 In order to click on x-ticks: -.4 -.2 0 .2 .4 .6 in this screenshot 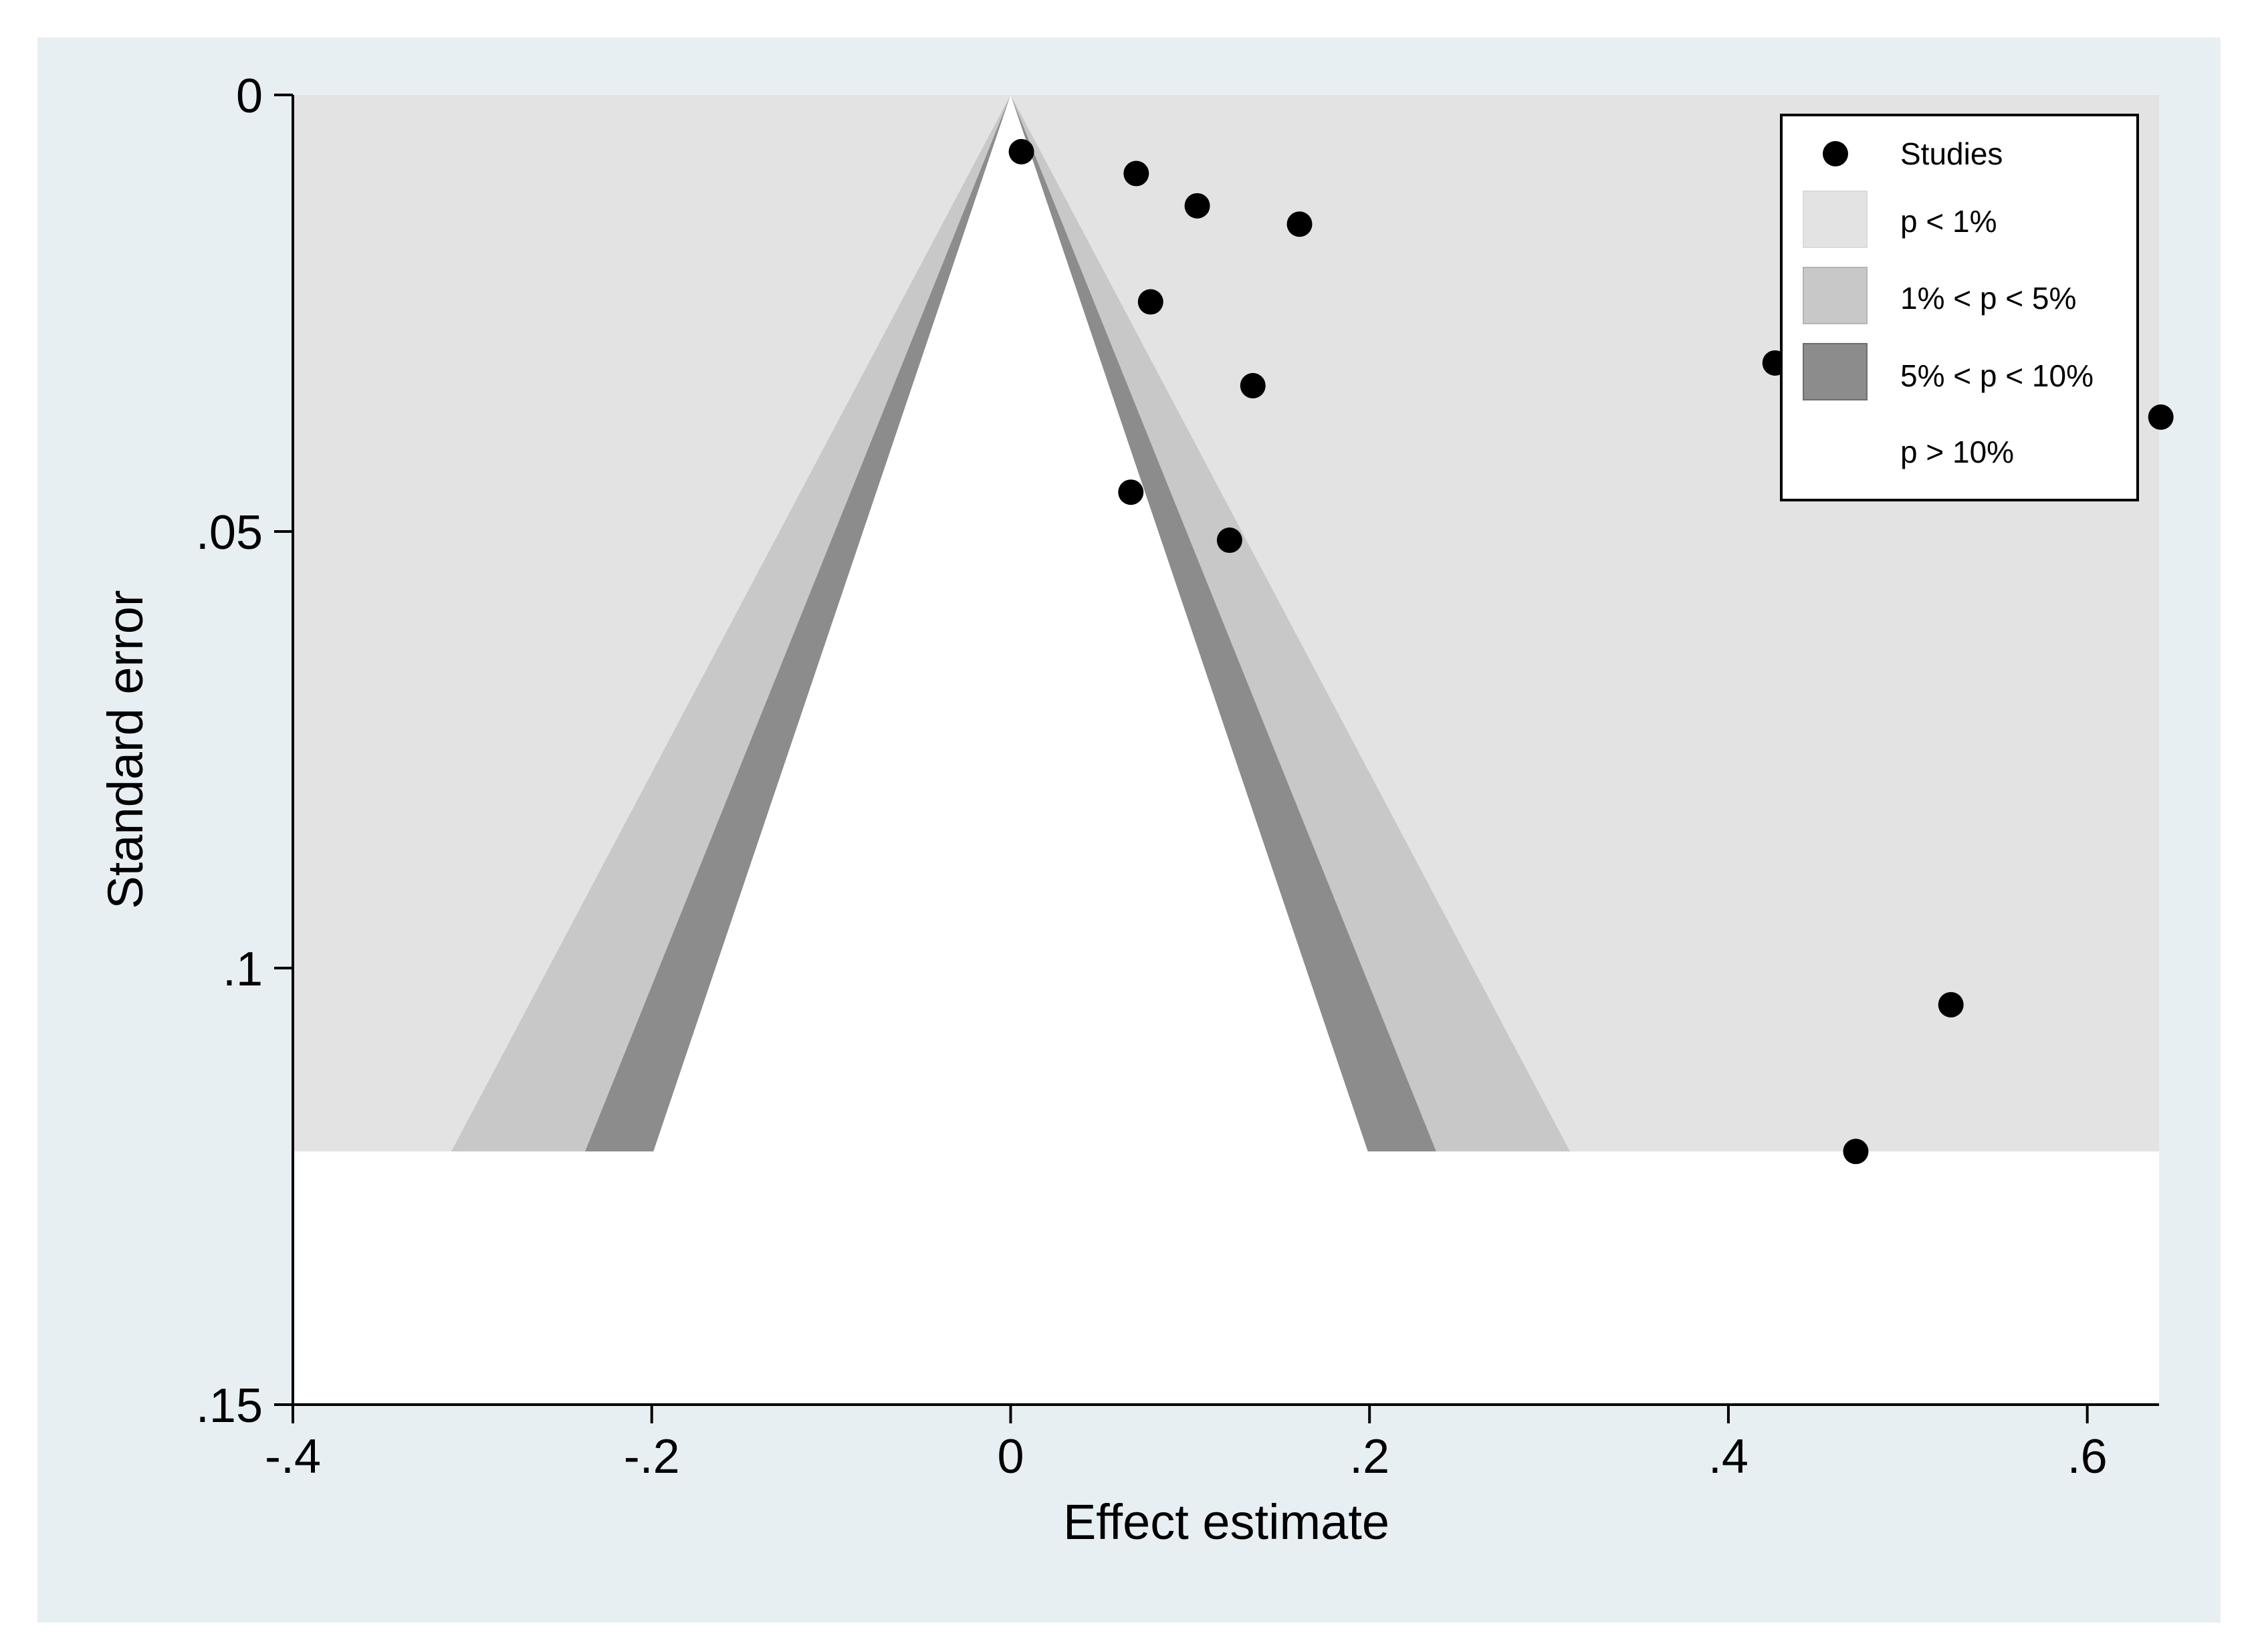, I will do `click(1186, 1445)`.